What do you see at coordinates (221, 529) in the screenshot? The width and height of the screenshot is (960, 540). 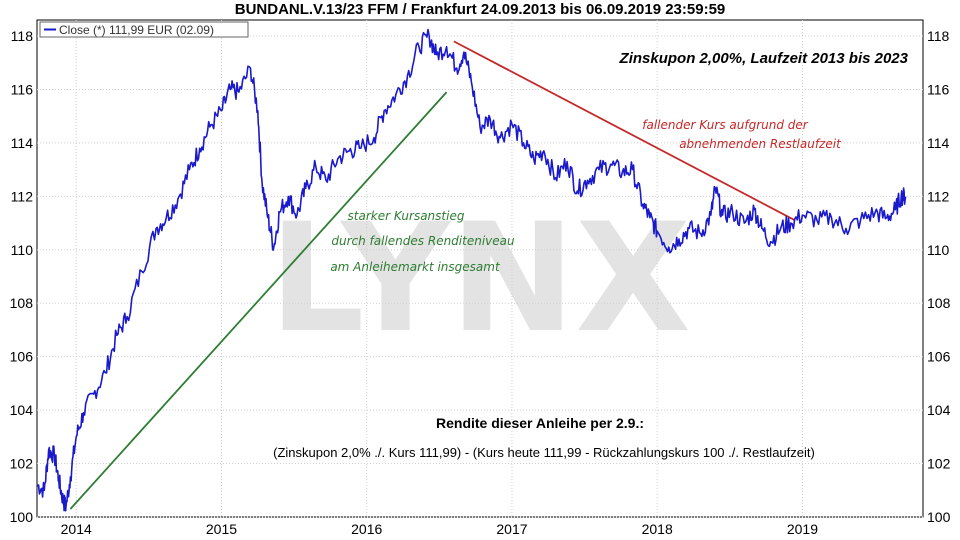 I see `x-tick-label: 2015` at bounding box center [221, 529].